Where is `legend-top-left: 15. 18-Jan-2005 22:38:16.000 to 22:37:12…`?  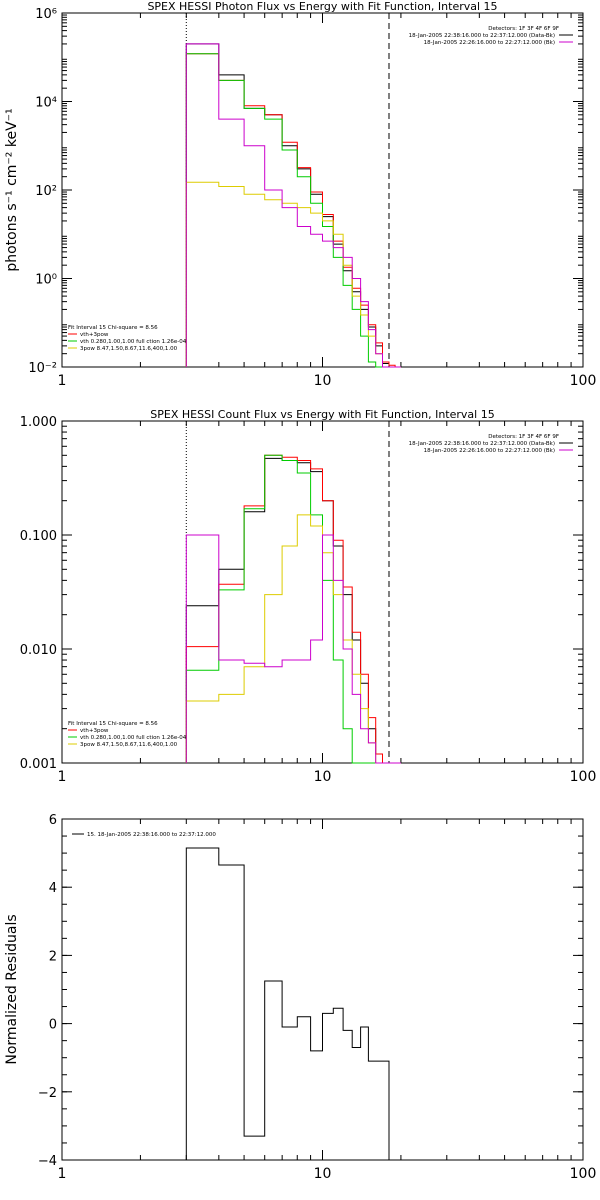
legend-top-left: 15. 18-Jan-2005 22:38:16.000 to 22:37:12… is located at coordinates (144, 835).